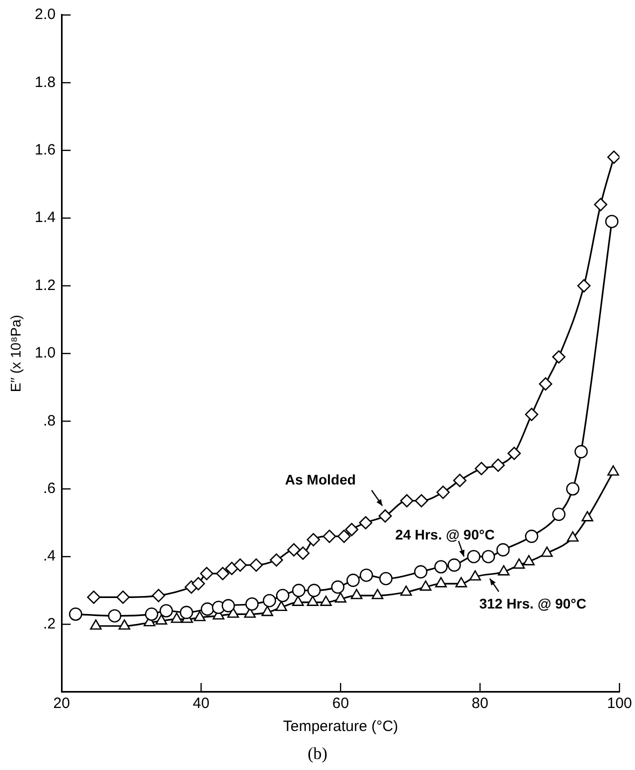 Image resolution: width=635 pixels, height=770 pixels. Describe the element at coordinates (532, 603) in the screenshot. I see `annotation: 312 Hrs. @ 90°C` at that location.